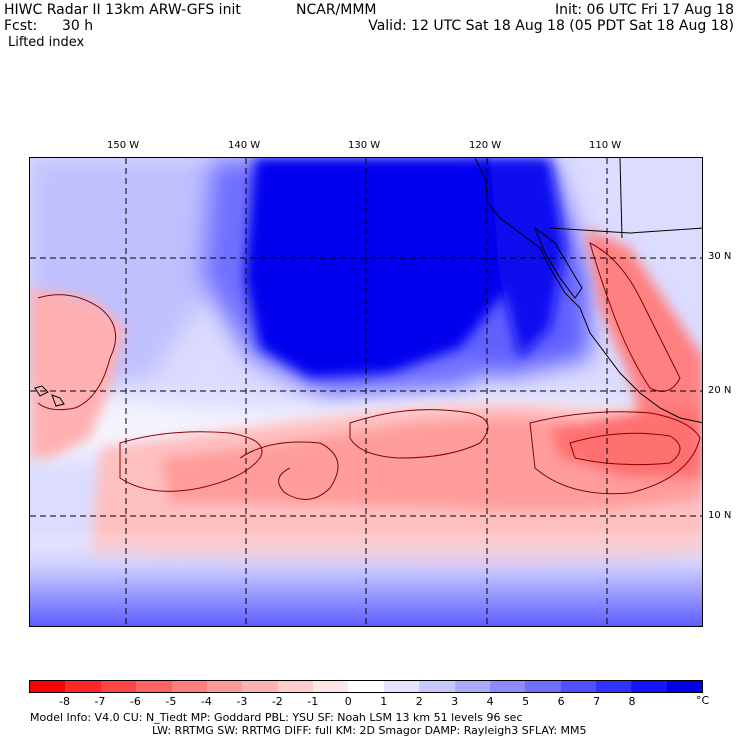 This screenshot has height=740, width=740. What do you see at coordinates (191, 461) in the screenshot?
I see `contour-itcz-west` at bounding box center [191, 461].